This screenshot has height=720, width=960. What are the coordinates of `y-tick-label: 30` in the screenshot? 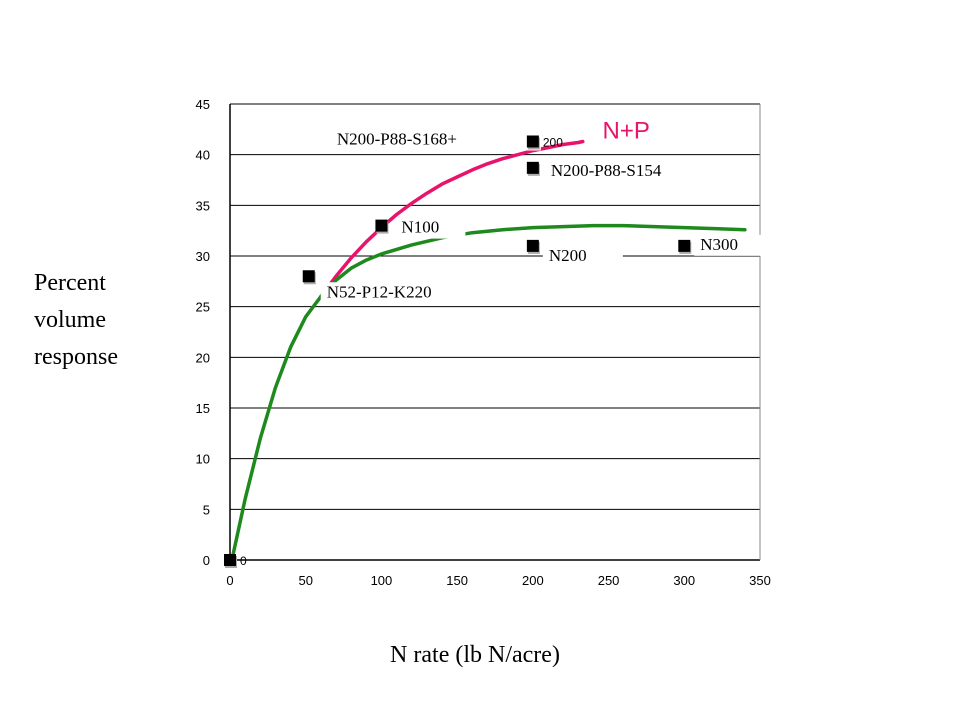 It's located at (203, 256).